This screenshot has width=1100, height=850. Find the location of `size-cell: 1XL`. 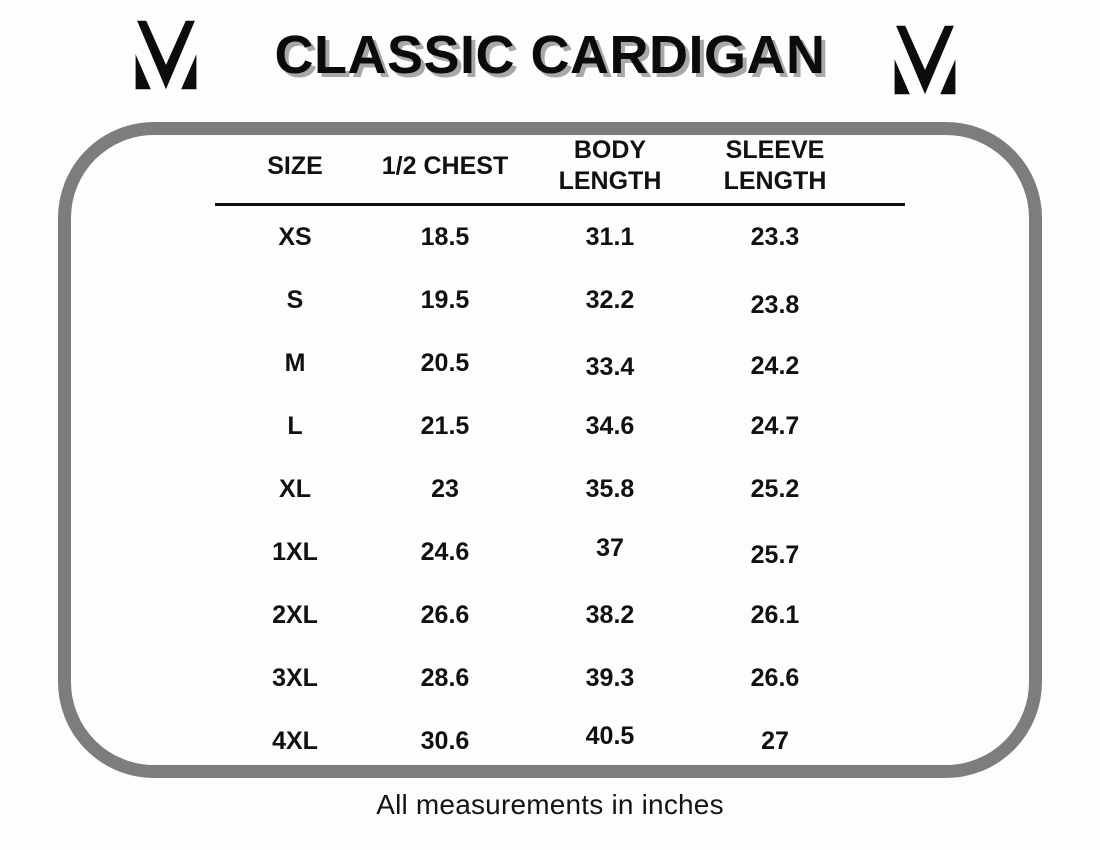

size-cell: 1XL is located at coordinates (295, 552).